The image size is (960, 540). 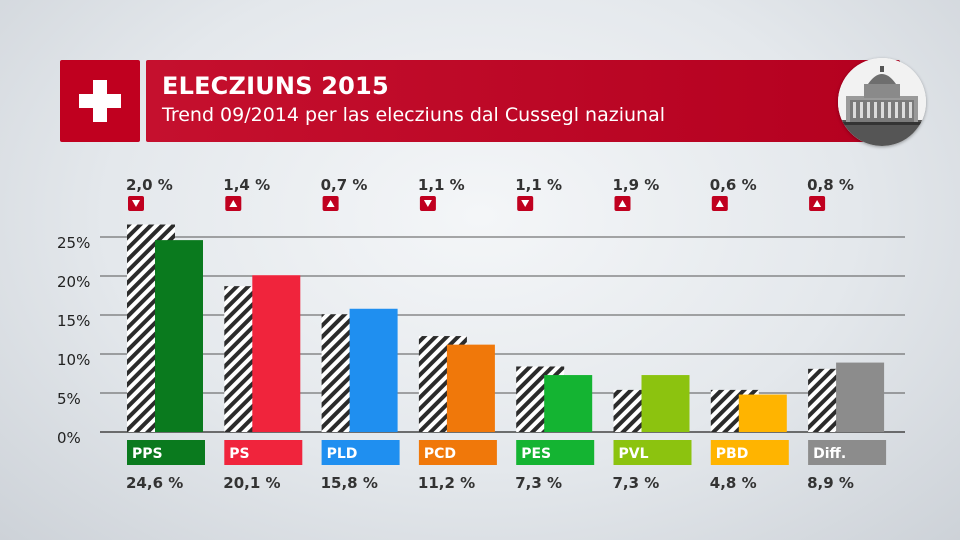 I want to click on change-value-label: 1,9 %, so click(x=636, y=185).